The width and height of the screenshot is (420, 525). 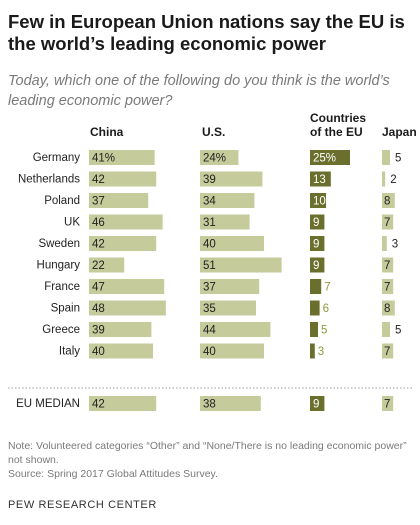 I want to click on value-label-greece-4: 5, so click(x=398, y=331).